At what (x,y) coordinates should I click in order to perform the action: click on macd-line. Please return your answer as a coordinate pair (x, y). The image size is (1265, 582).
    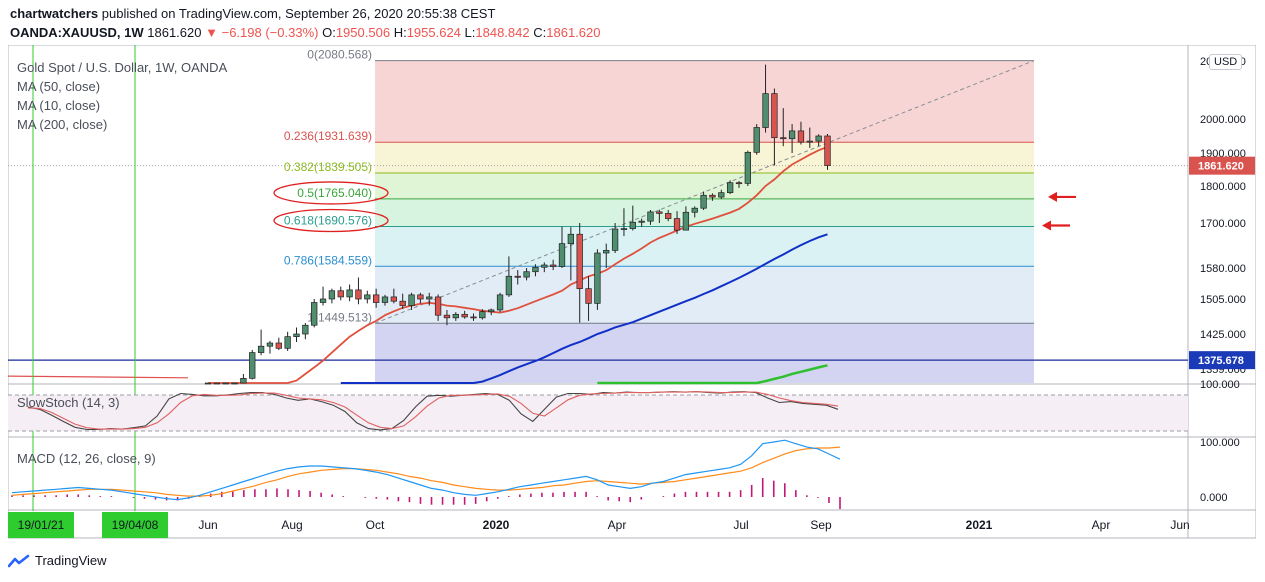
    Looking at the image, I should click on (426, 470).